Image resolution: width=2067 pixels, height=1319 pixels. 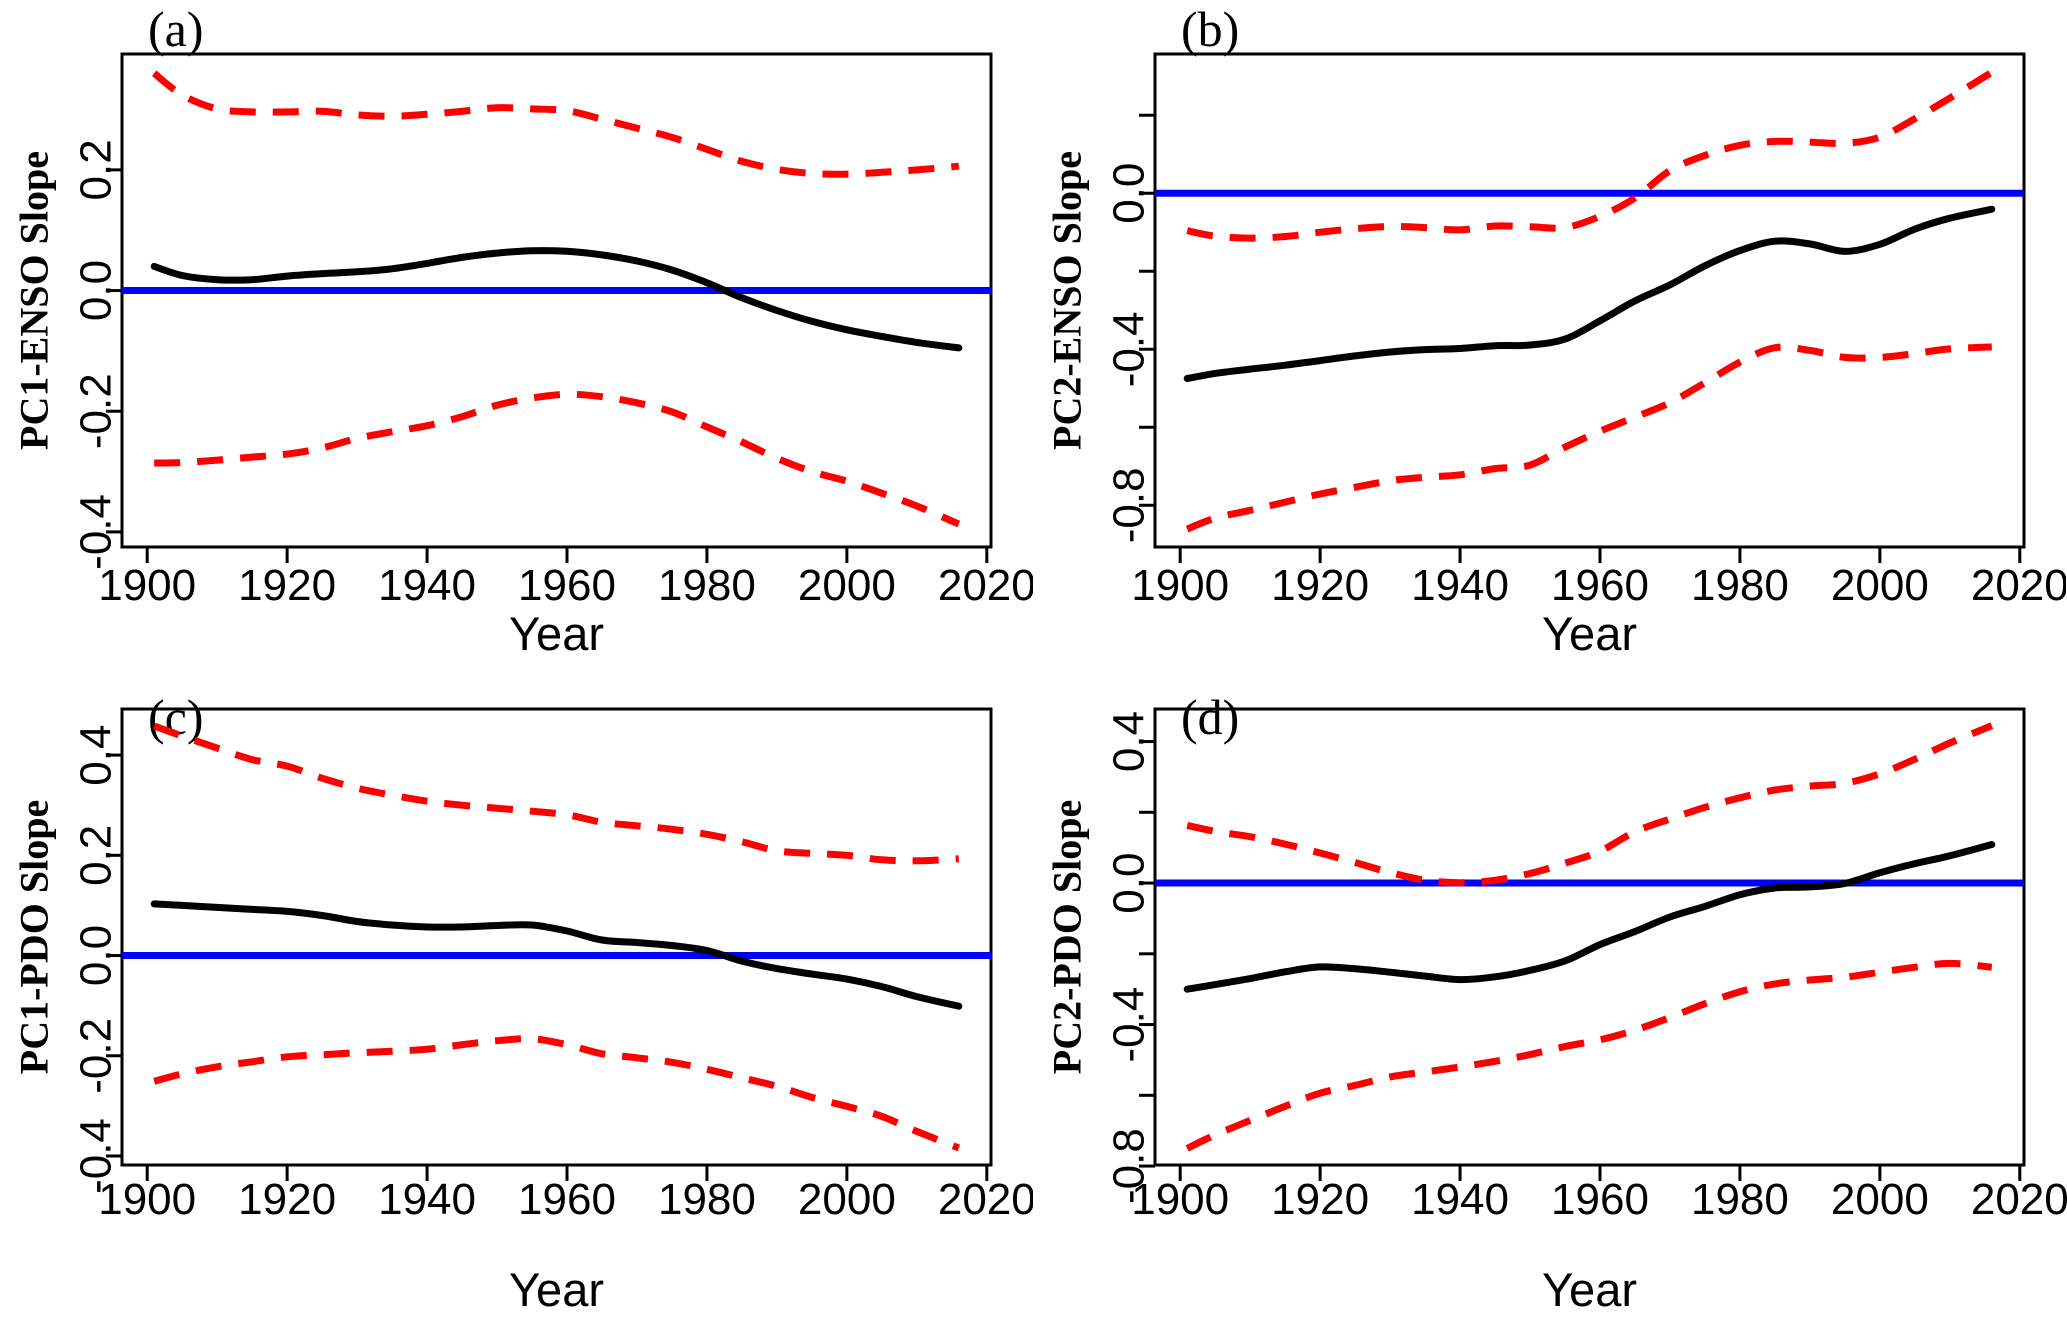 What do you see at coordinates (1067, 937) in the screenshot?
I see `y-axis-title: PC2-PDO Slope` at bounding box center [1067, 937].